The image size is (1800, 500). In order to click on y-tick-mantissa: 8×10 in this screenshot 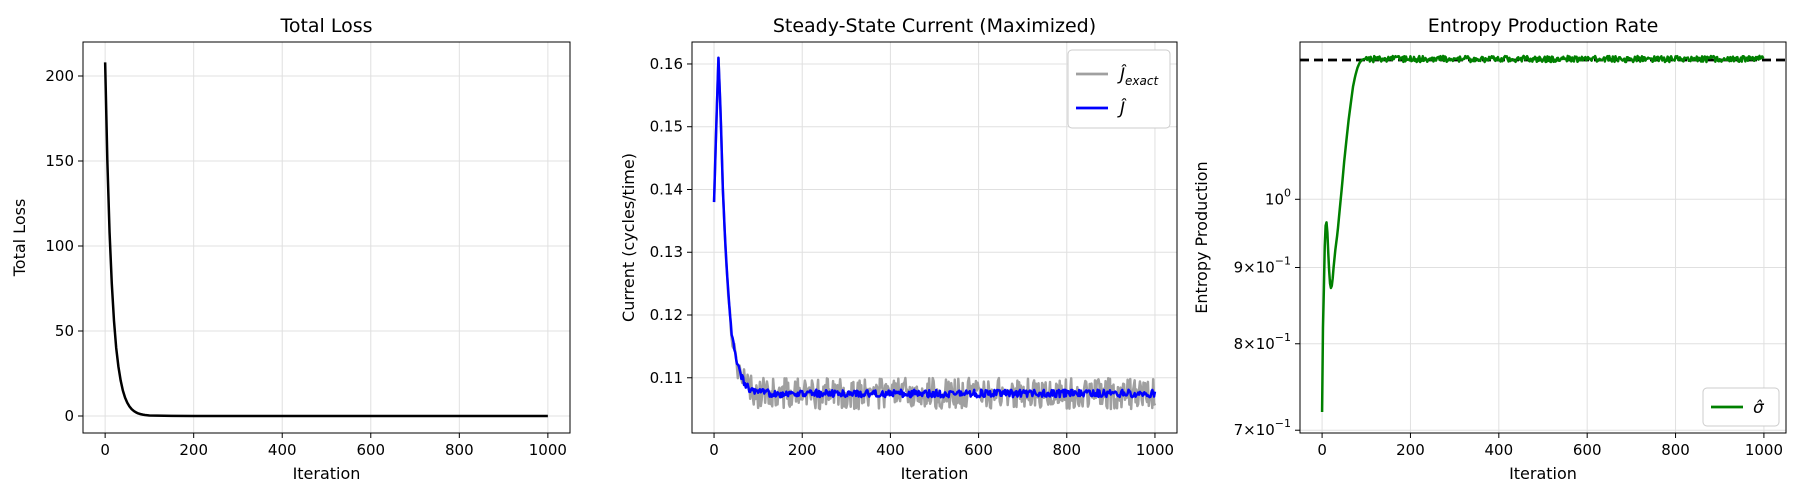, I will do `click(1254, 344)`.